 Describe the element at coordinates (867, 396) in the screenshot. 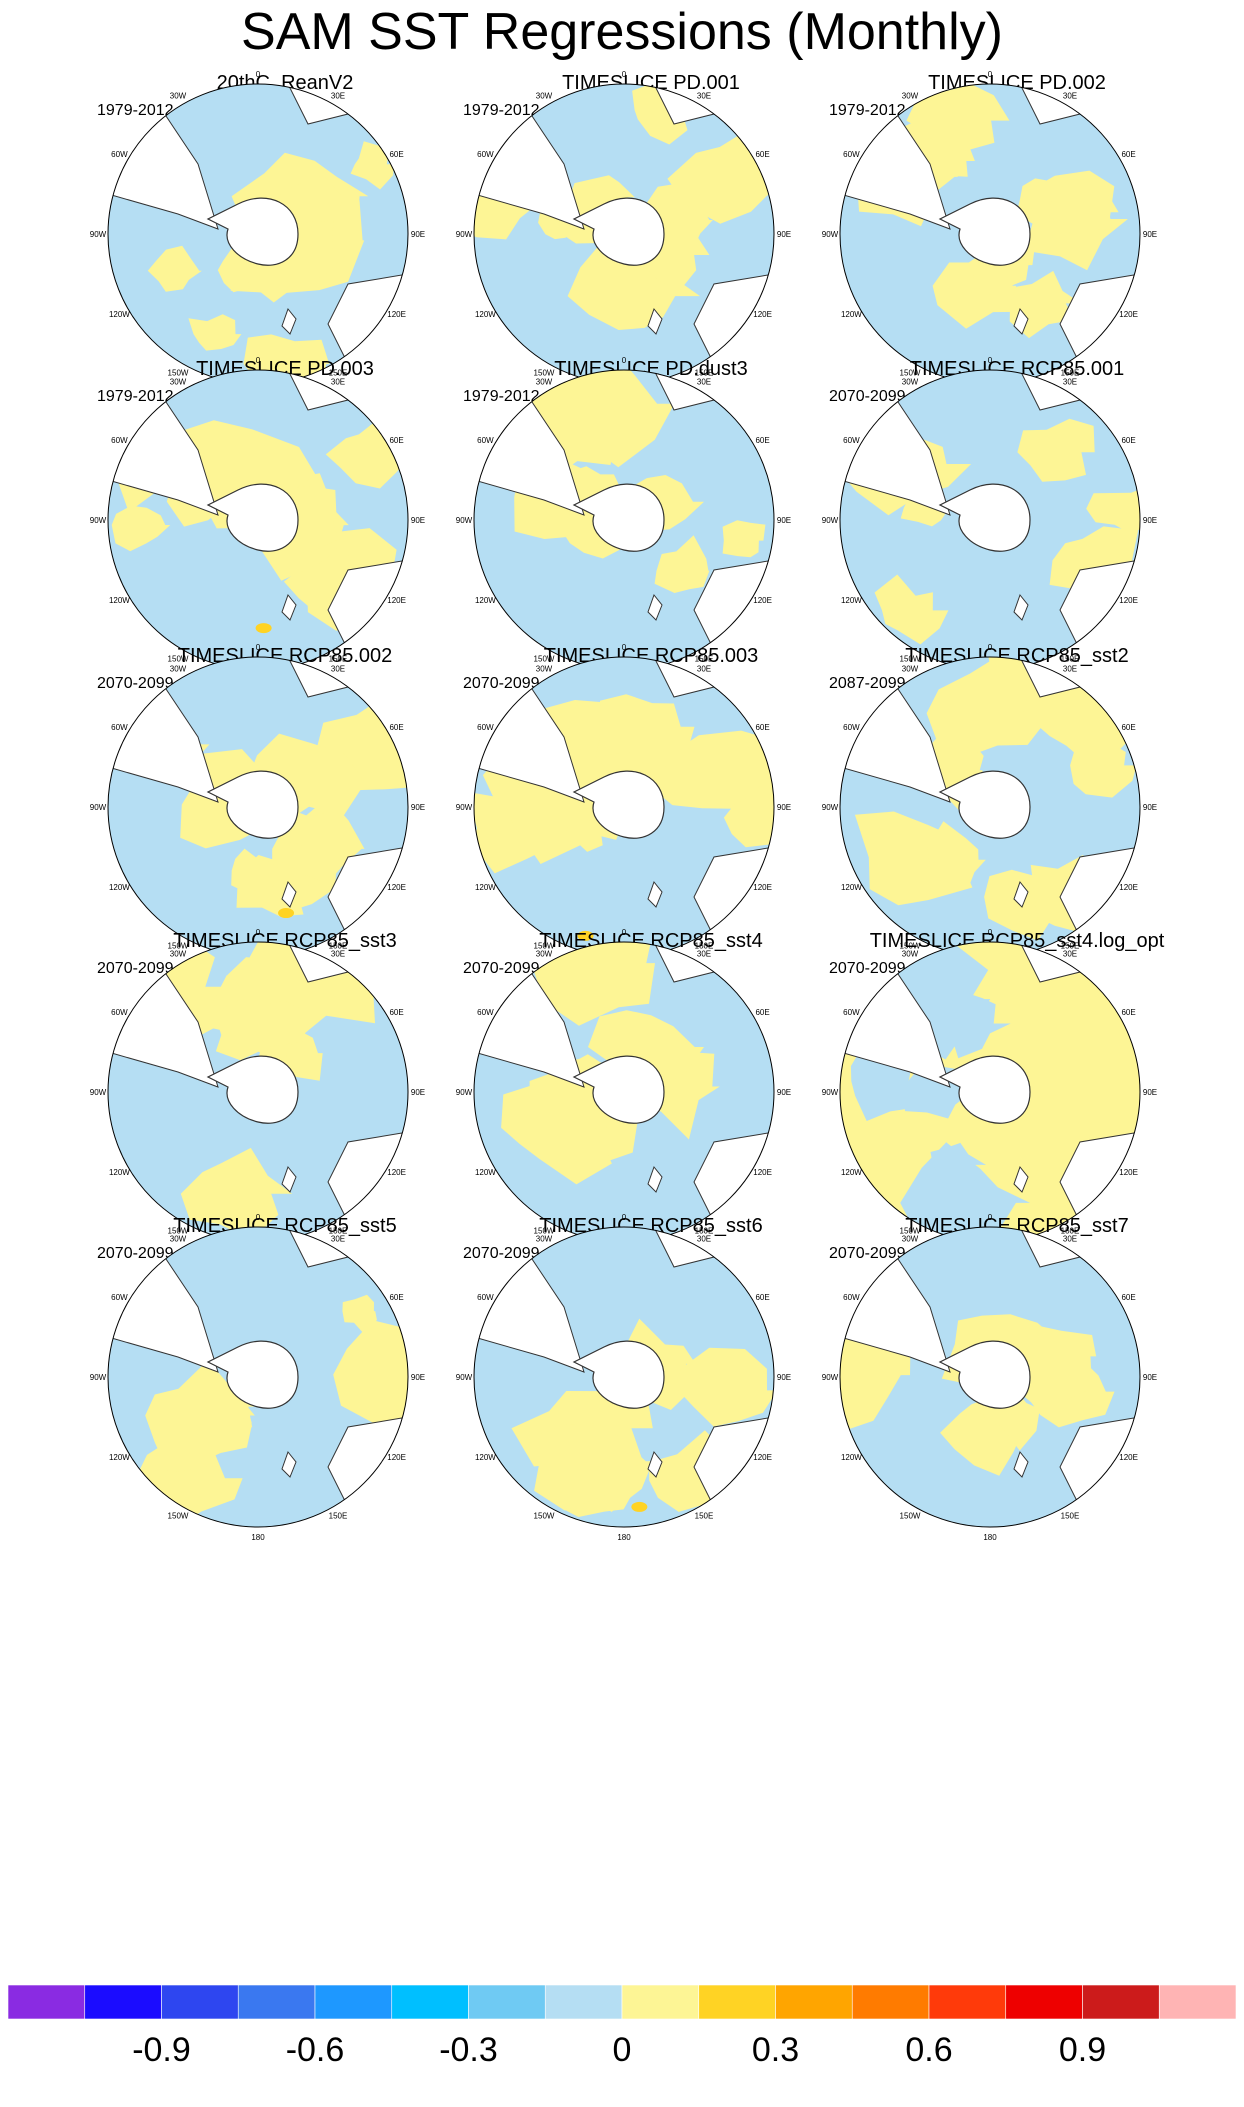

I see `panel-period: 2070-2099` at that location.